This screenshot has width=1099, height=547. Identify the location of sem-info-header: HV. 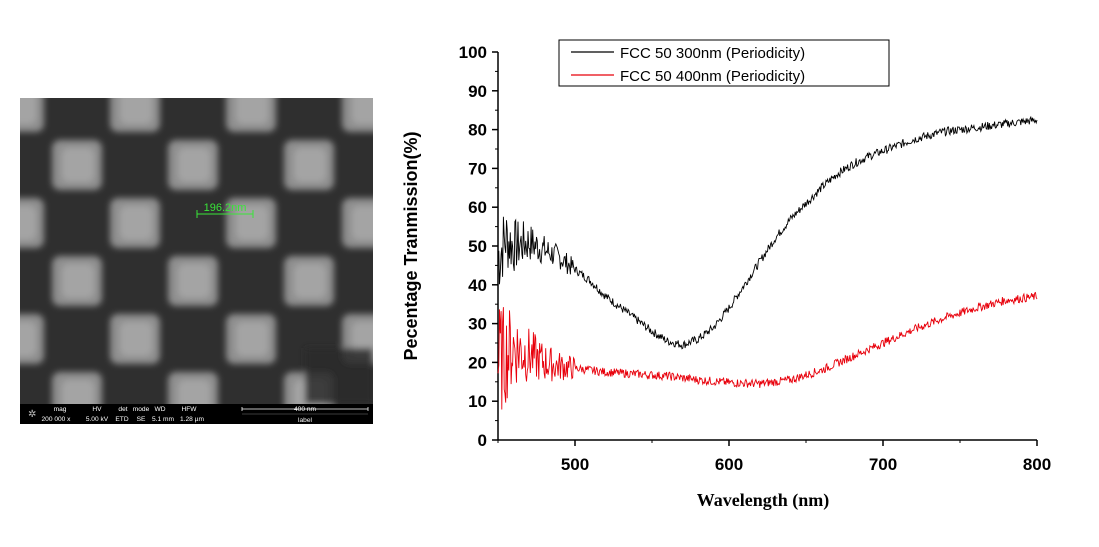
(97, 409).